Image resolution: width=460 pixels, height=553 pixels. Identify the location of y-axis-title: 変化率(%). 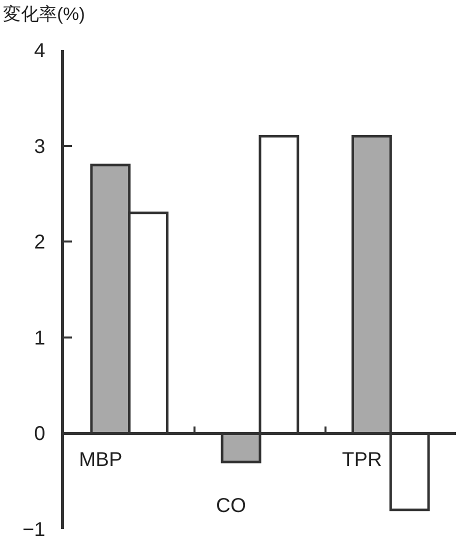
(44, 14).